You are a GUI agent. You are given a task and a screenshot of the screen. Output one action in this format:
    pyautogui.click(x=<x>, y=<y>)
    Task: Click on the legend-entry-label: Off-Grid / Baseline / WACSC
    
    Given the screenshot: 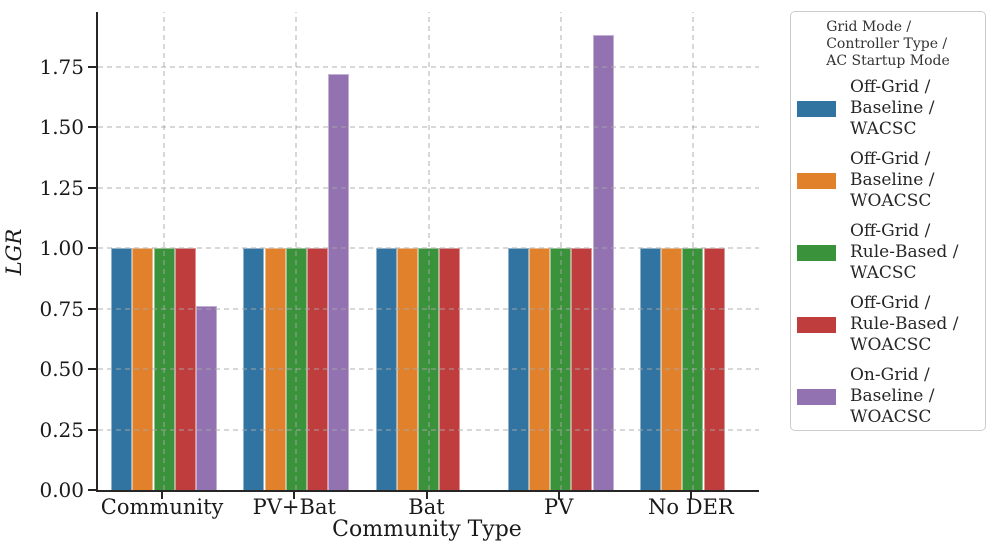 What is the action you would take?
    pyautogui.click(x=892, y=108)
    